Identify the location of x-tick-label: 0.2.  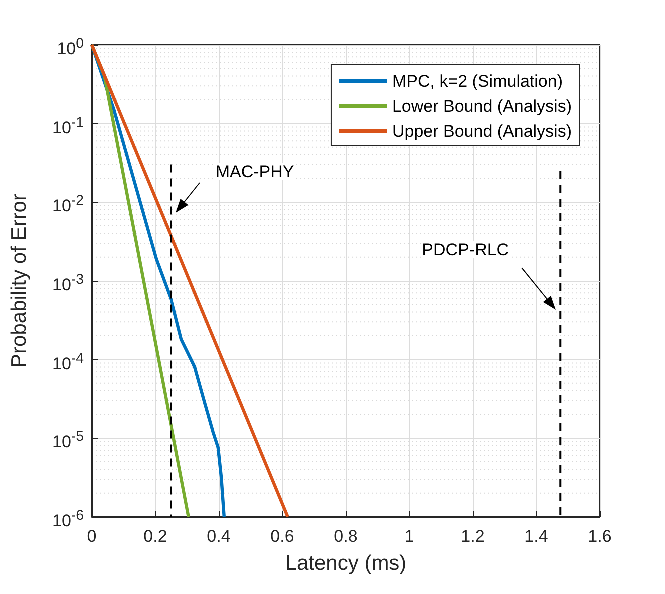
(155, 537).